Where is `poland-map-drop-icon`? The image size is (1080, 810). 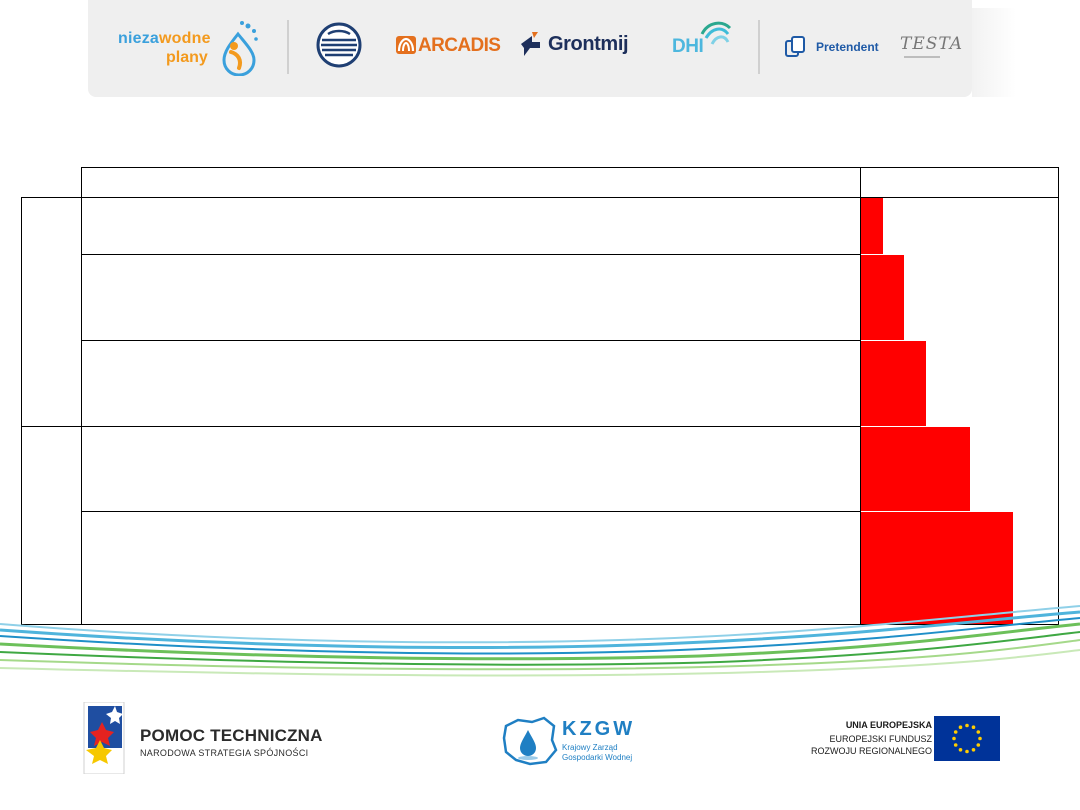
poland-map-drop-icon is located at coordinates (530, 741).